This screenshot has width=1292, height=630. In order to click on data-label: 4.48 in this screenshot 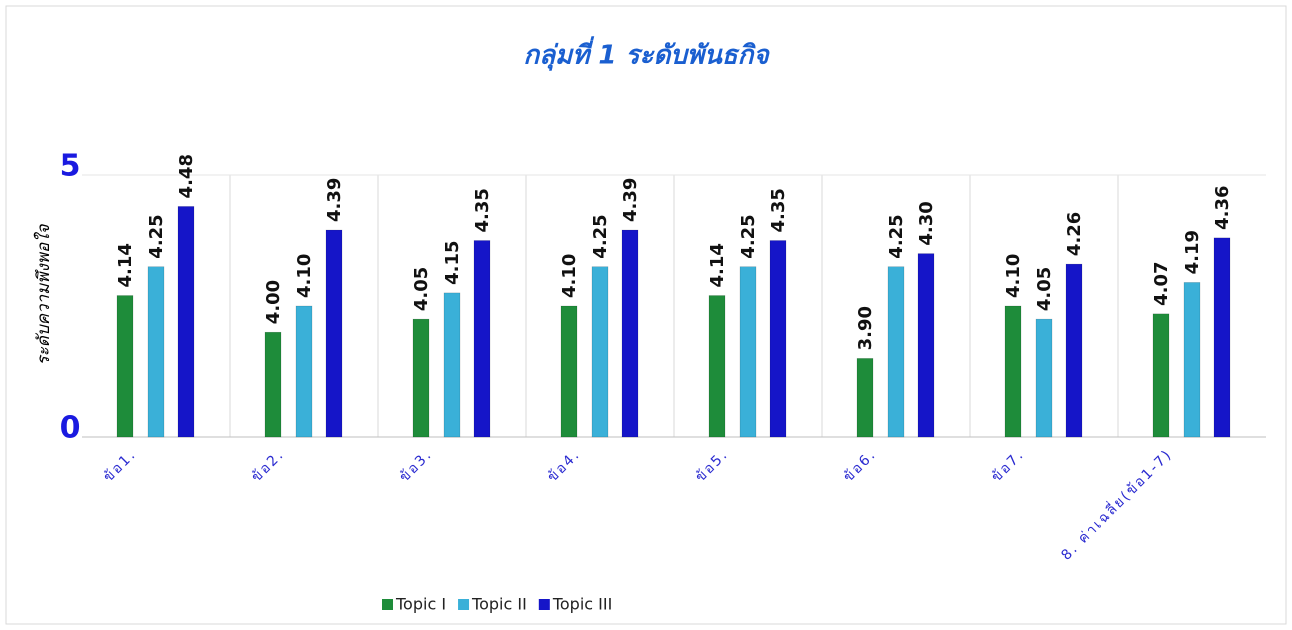, I will do `click(186, 176)`.